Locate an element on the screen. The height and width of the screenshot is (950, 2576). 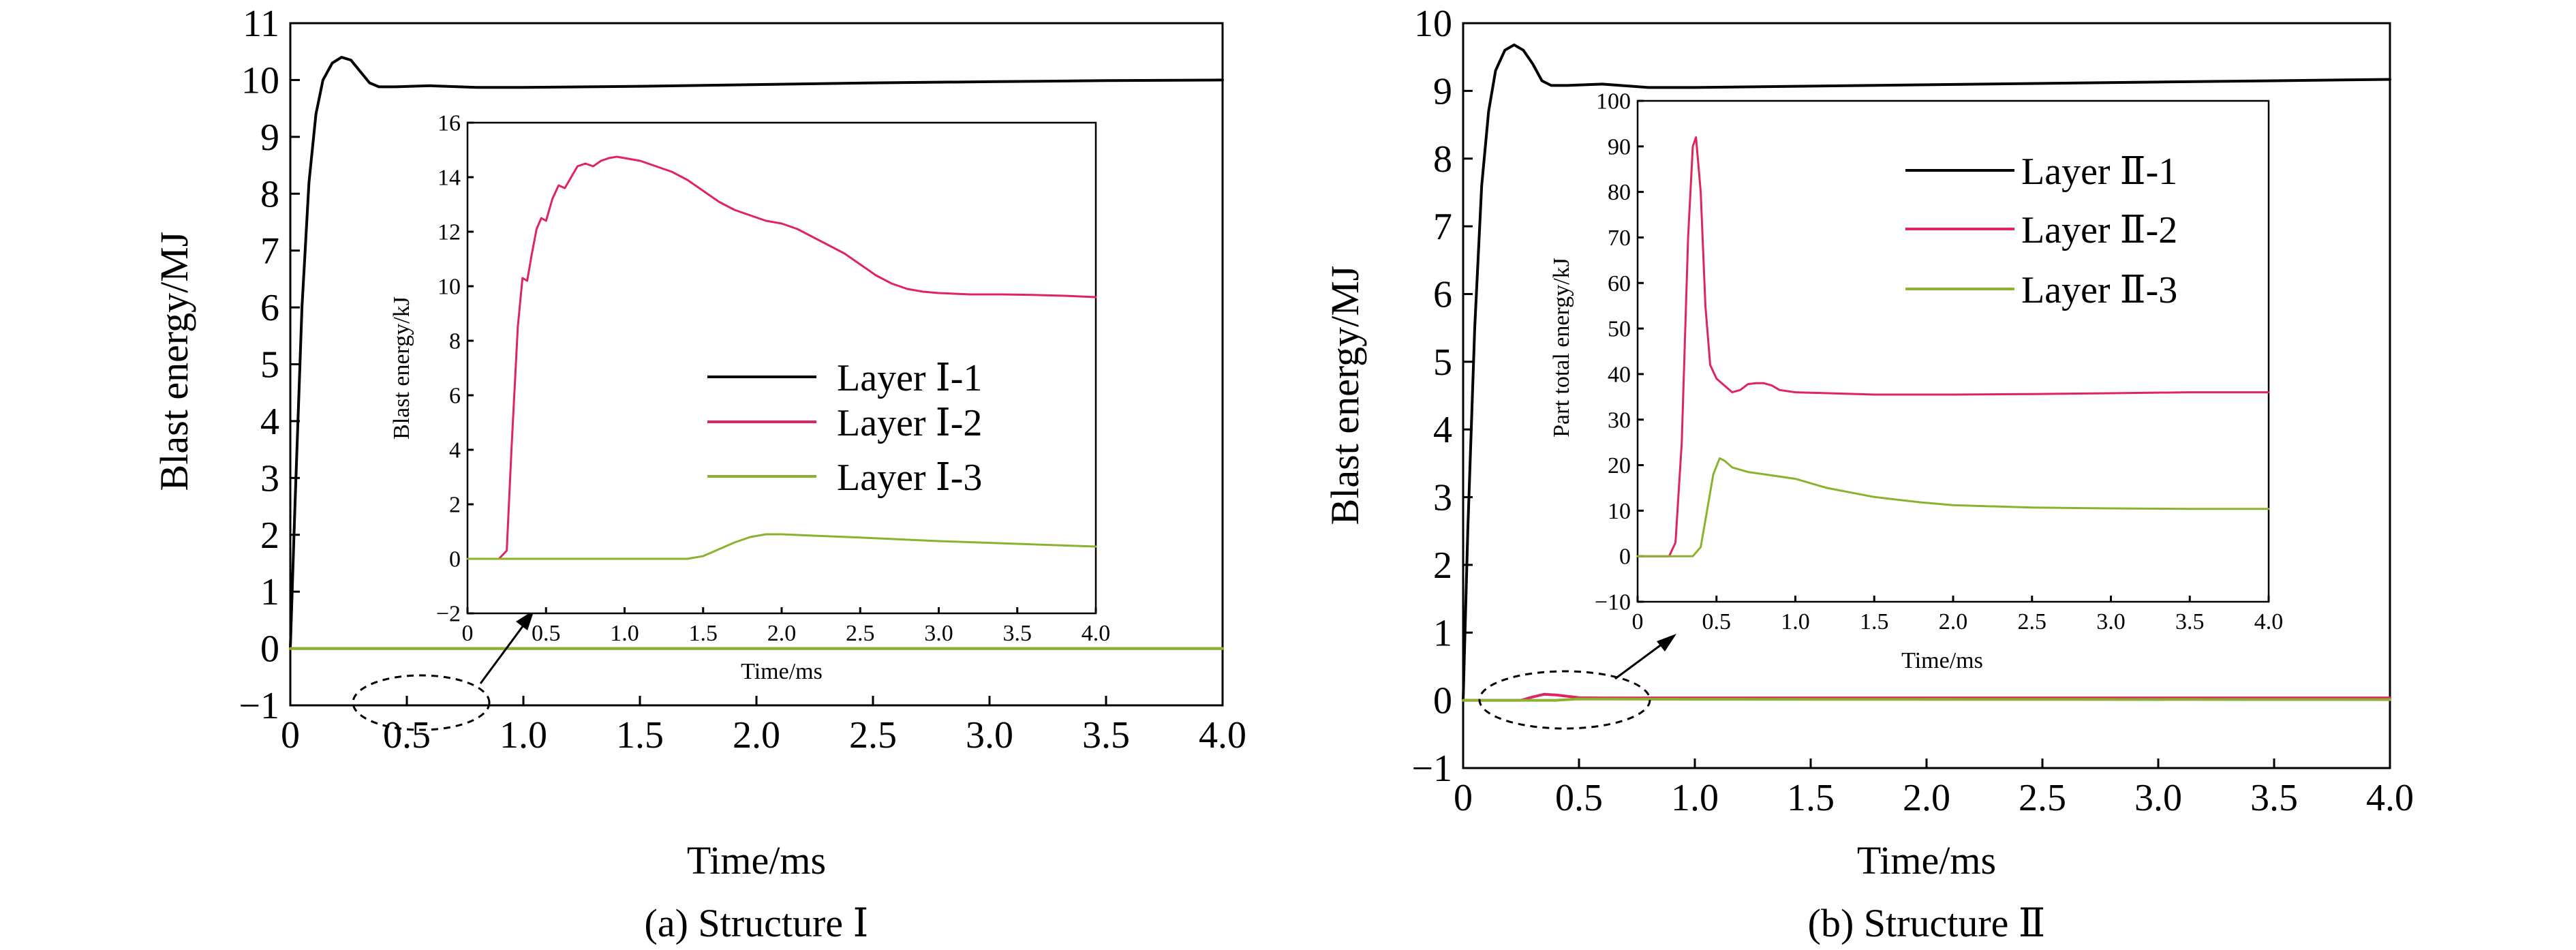
y-tick-label: 70 is located at coordinates (1619, 239).